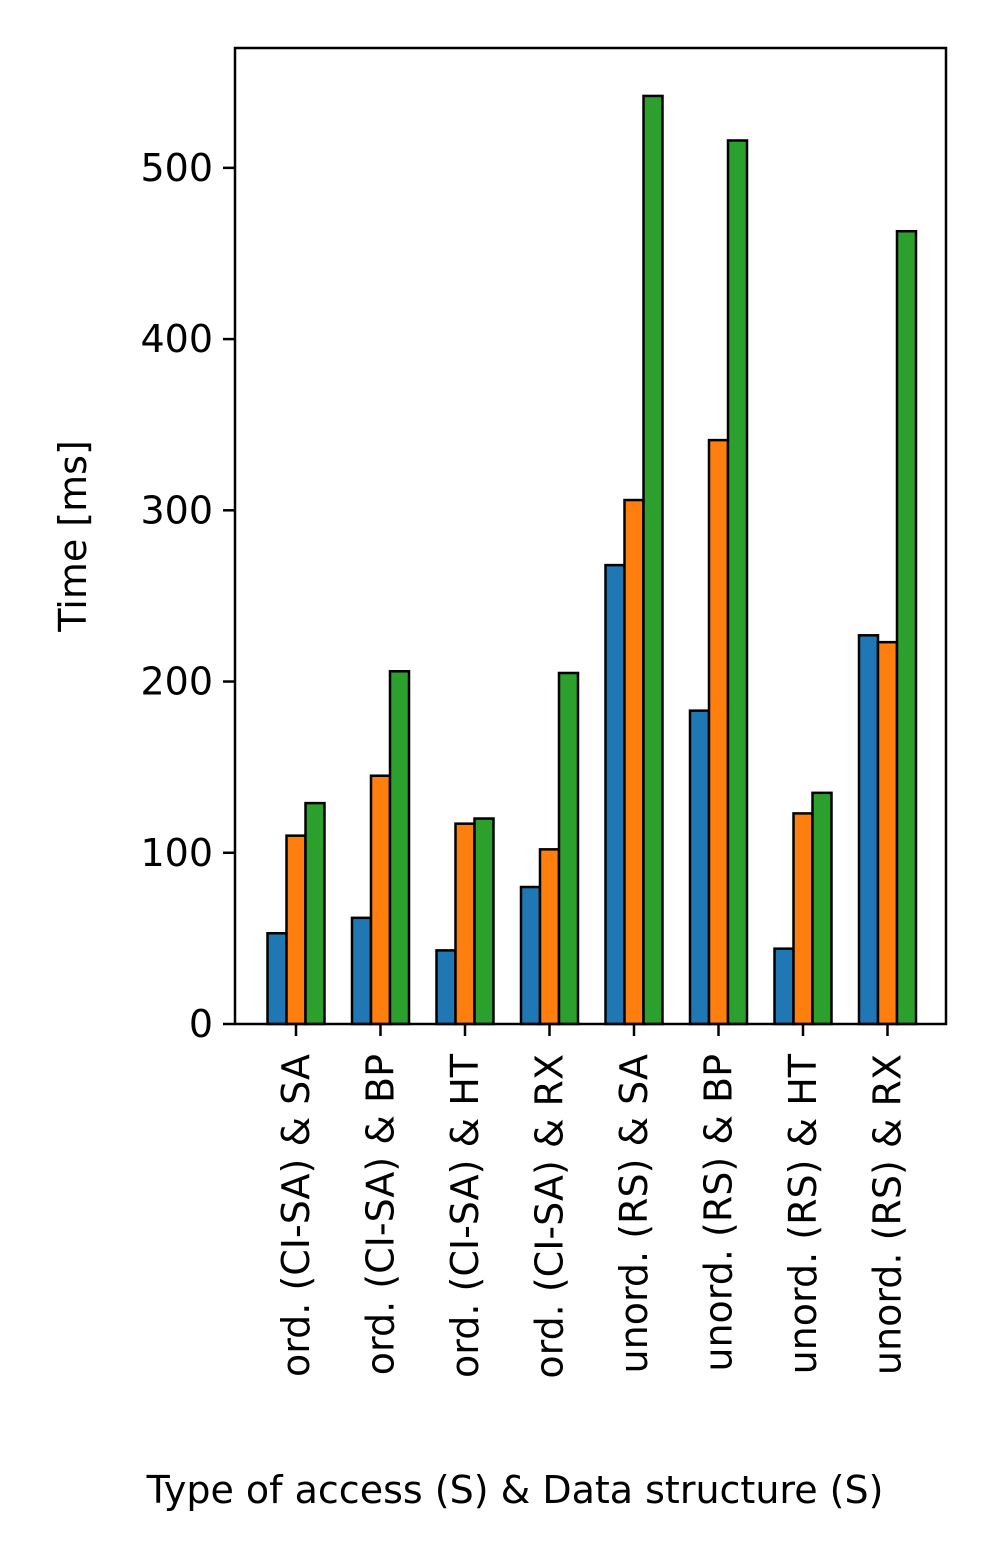  Describe the element at coordinates (176, 853) in the screenshot. I see `y-tick-label: 100` at that location.